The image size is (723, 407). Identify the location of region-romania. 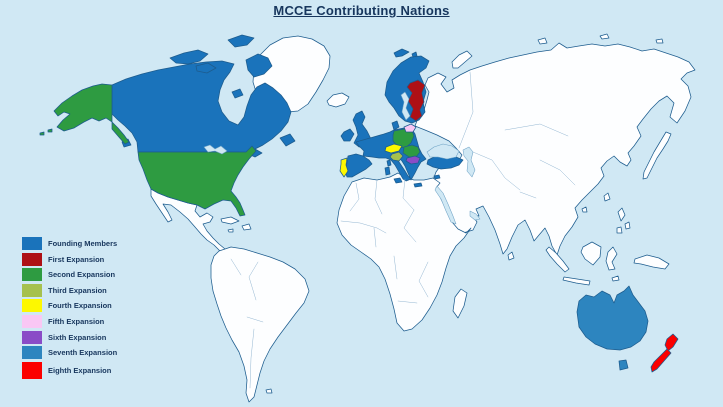
(411, 151).